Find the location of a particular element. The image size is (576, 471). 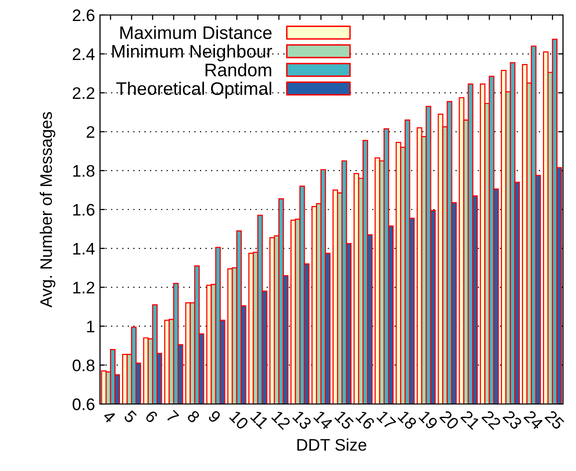

x-tick-label: 16 is located at coordinates (365, 420).